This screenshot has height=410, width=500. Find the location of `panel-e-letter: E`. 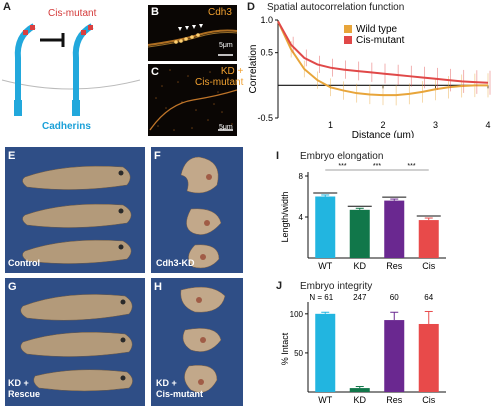

panel-e-letter: E is located at coordinates (12, 156).